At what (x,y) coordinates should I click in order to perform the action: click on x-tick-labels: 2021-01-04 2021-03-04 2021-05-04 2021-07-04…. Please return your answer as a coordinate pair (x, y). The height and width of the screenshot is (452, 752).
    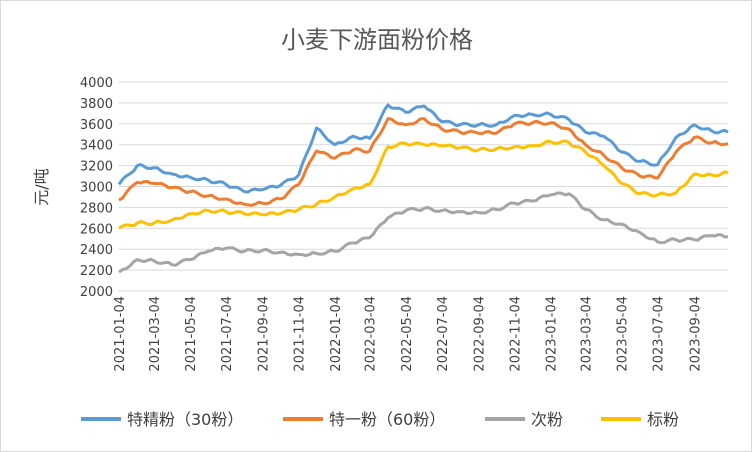
    Looking at the image, I should click on (408, 334).